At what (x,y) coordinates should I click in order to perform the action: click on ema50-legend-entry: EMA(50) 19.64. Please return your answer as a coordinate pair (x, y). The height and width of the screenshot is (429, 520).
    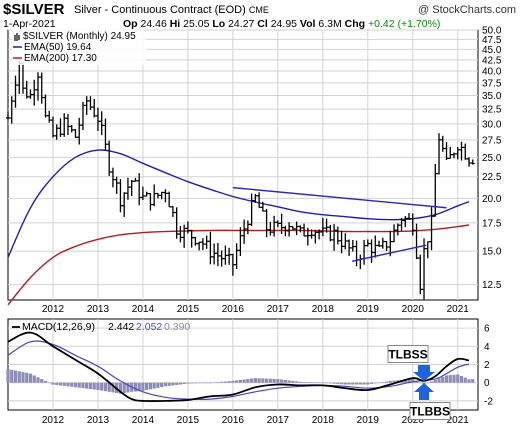
    Looking at the image, I should click on (58, 47).